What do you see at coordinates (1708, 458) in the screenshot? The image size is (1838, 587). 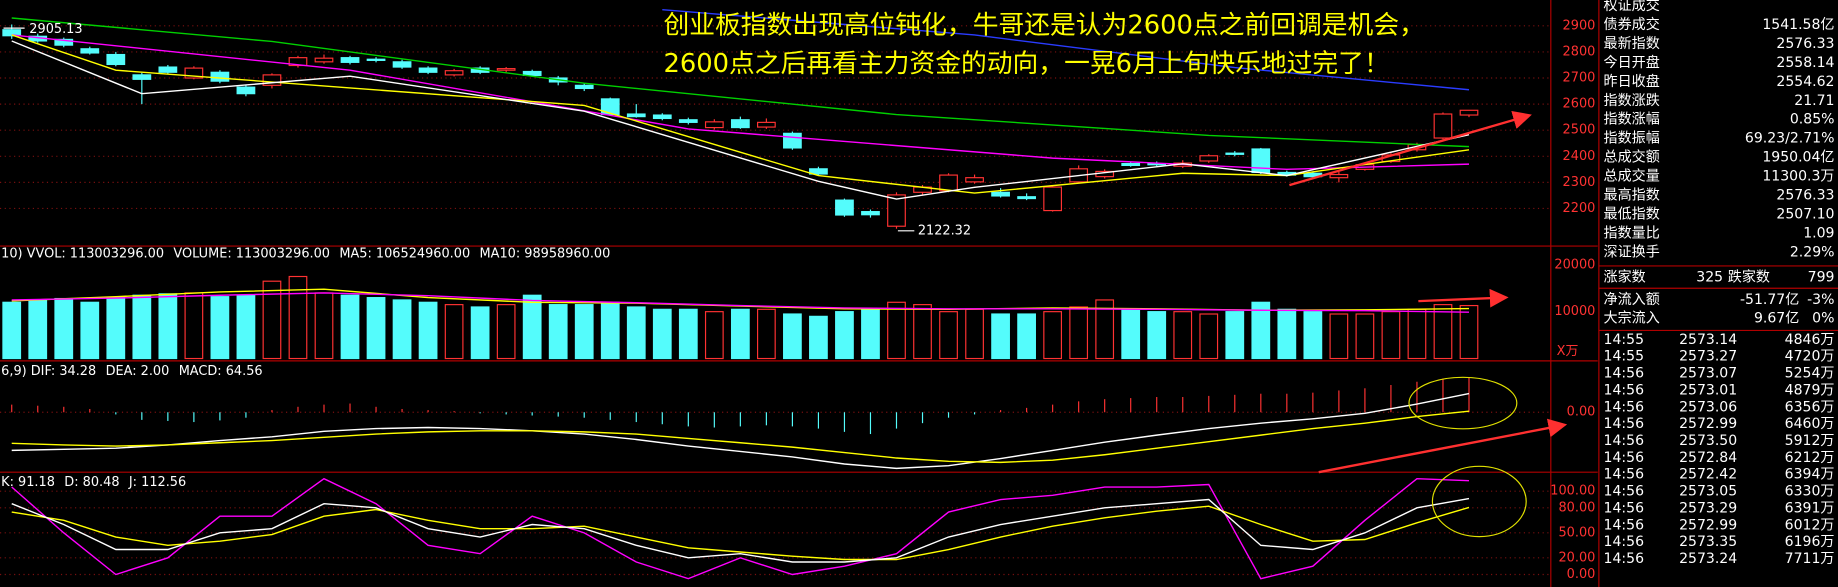 I see `tick-price: 2572.84` at bounding box center [1708, 458].